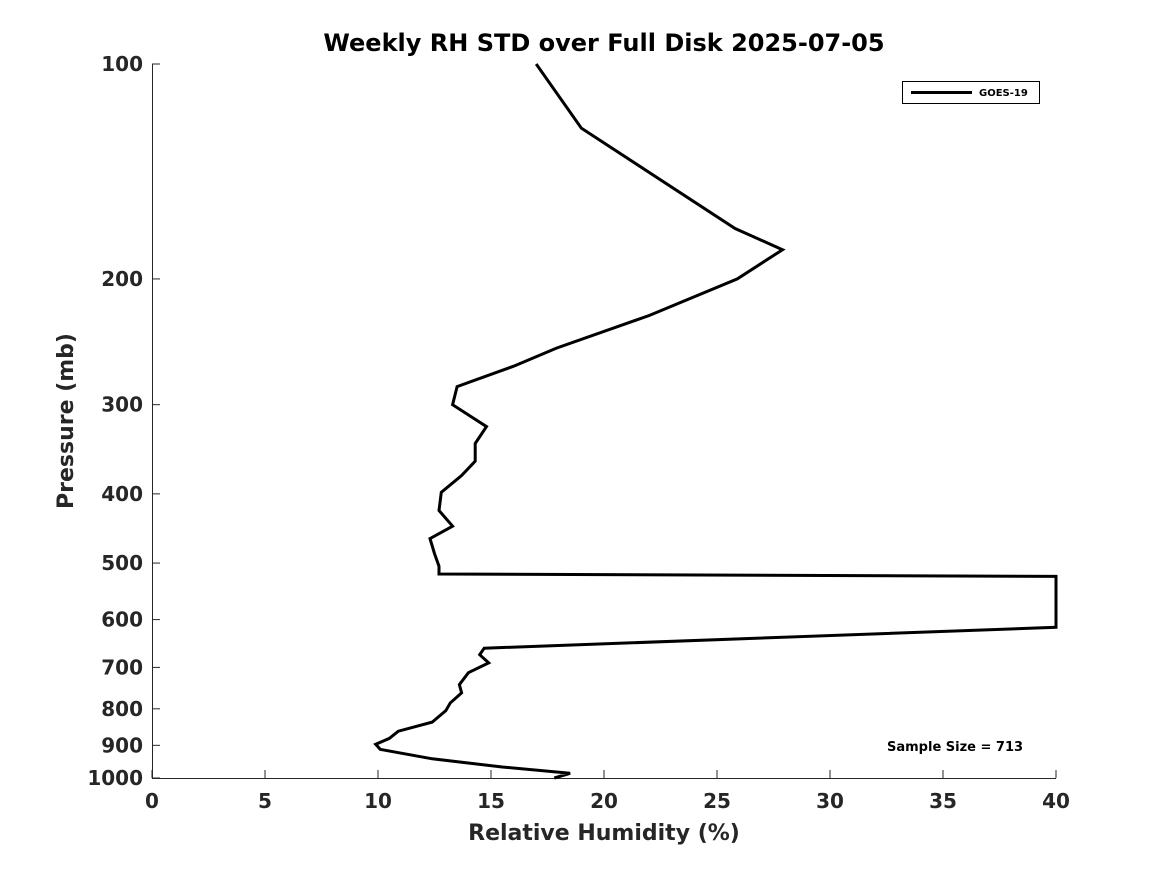 Image resolution: width=1167 pixels, height=875 pixels. Describe the element at coordinates (378, 801) in the screenshot. I see `x-tick-label: 10` at that location.